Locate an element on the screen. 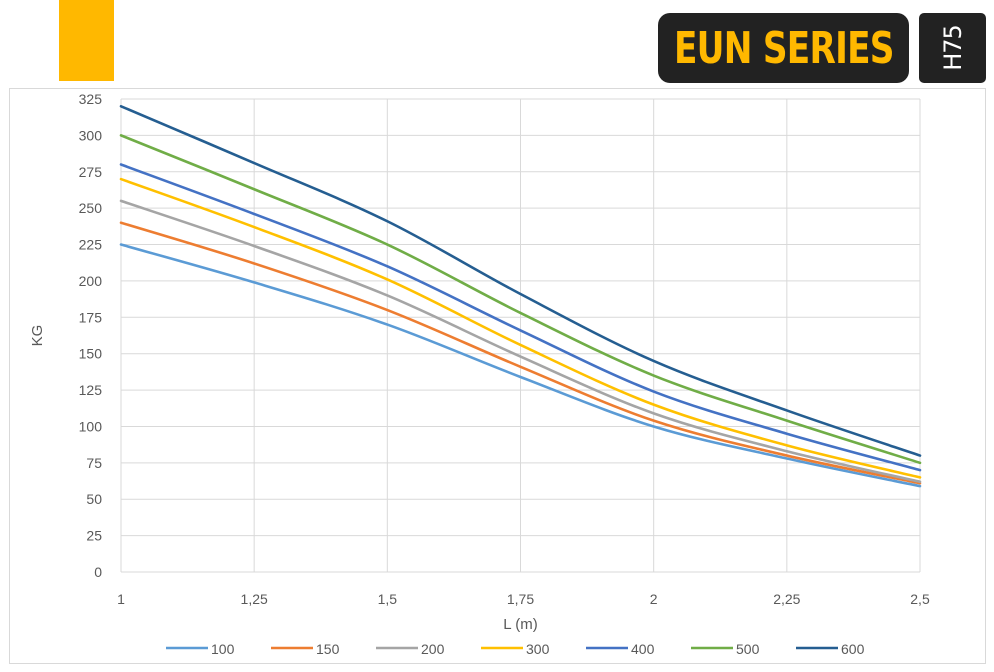  y-tick-label: 300 is located at coordinates (91, 135).